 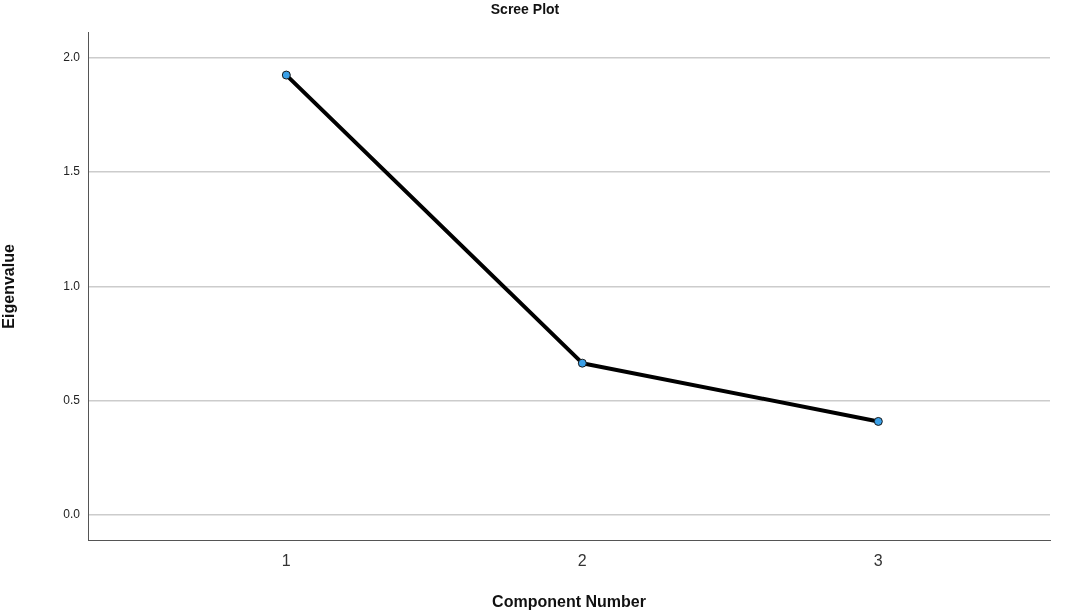 What do you see at coordinates (72, 171) in the screenshot?
I see `y-tick-label: 1.5` at bounding box center [72, 171].